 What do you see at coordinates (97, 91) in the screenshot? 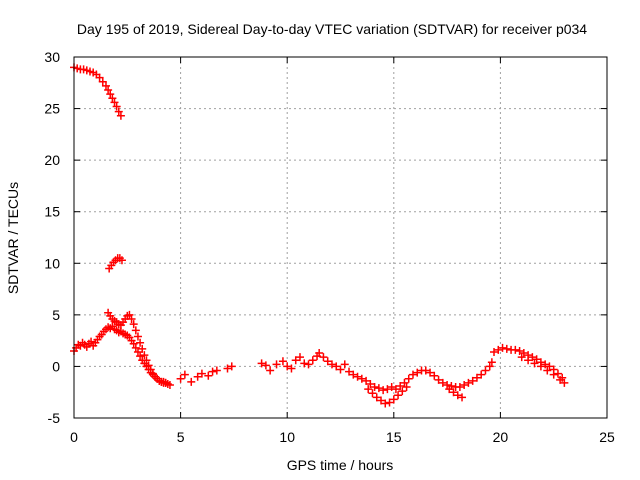
I see `series-high-arc` at bounding box center [97, 91].